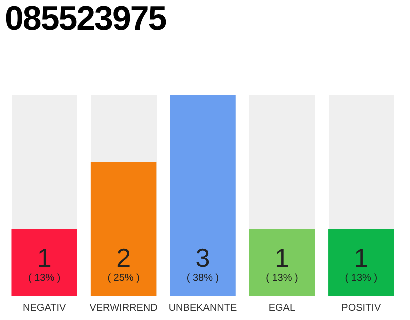 The image size is (410, 320). Describe the element at coordinates (282, 308) in the screenshot. I see `x-tick-label: EGAL` at that location.